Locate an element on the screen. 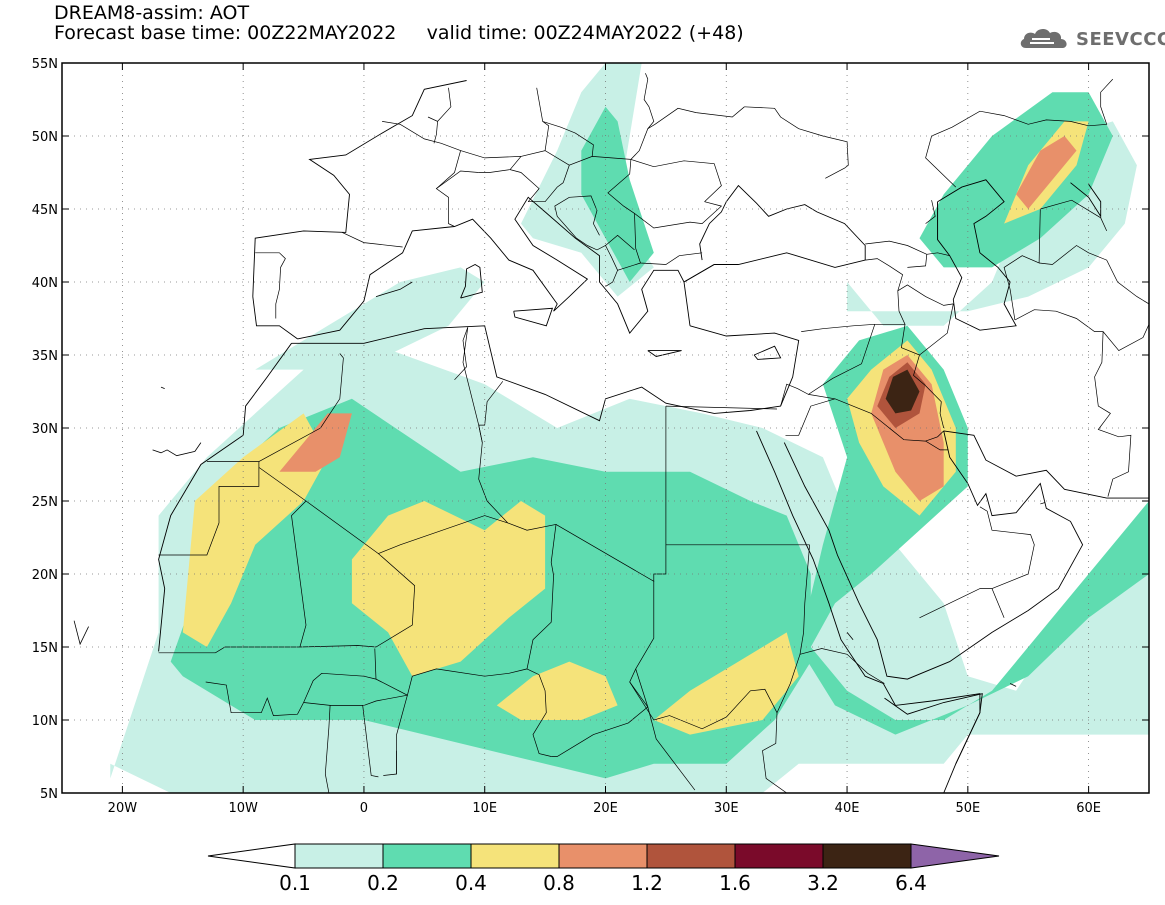 The height and width of the screenshot is (905, 1165). map-title: DREAM8-assim: AOT is located at coordinates (152, 13).